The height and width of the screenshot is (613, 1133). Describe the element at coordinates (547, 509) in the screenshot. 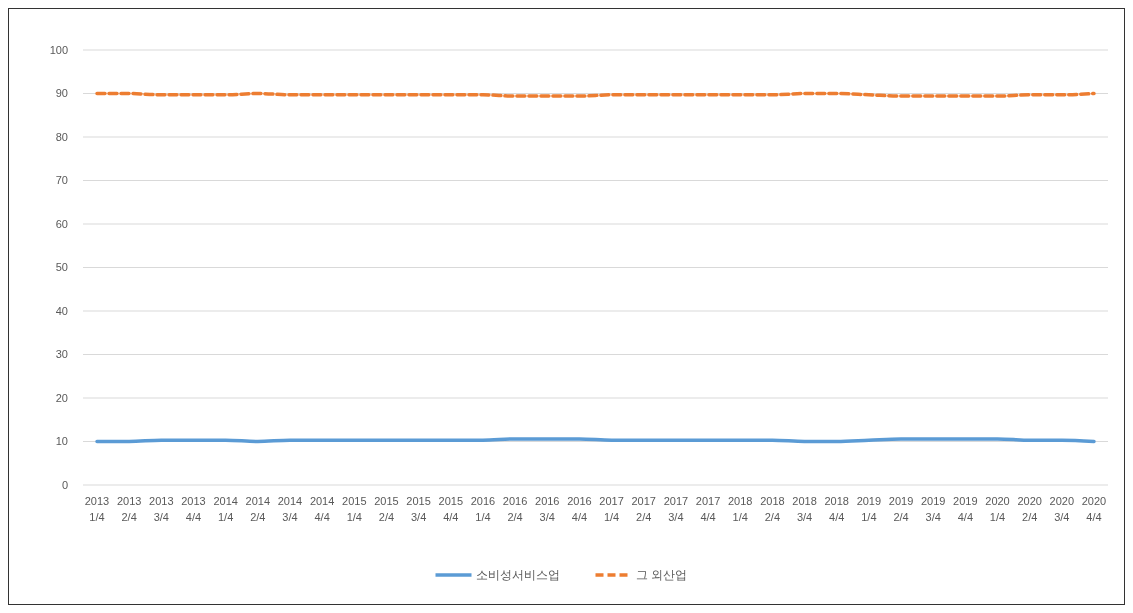

I see `x-tick-label: 2016 3/4` at that location.